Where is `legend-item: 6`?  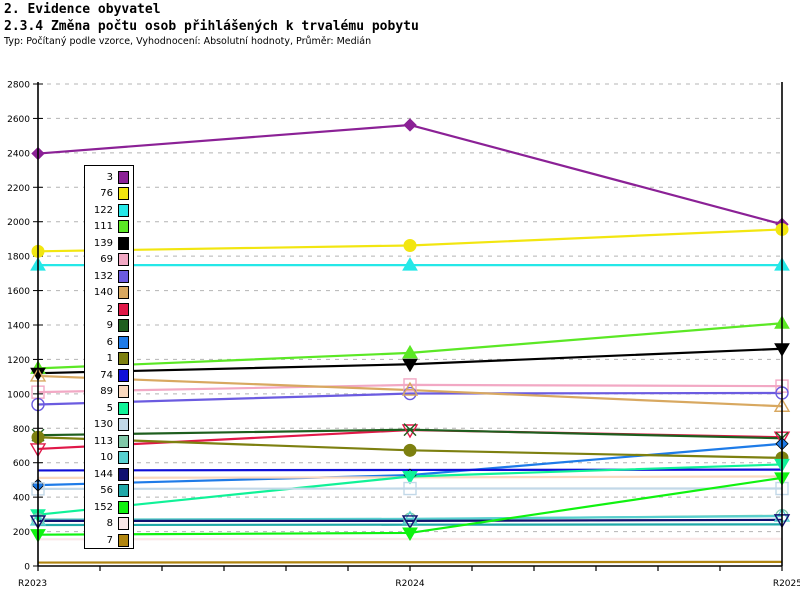
legend-item: 6 is located at coordinates (109, 342).